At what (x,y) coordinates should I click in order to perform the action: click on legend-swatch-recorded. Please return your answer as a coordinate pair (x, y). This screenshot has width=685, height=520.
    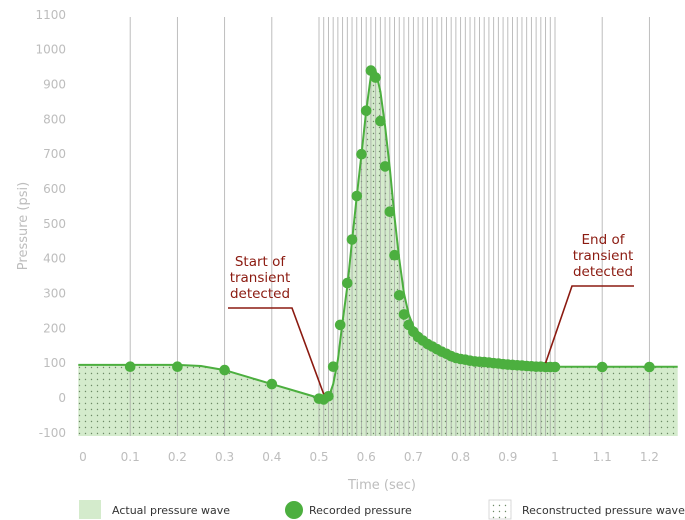
    Looking at the image, I should click on (294, 510).